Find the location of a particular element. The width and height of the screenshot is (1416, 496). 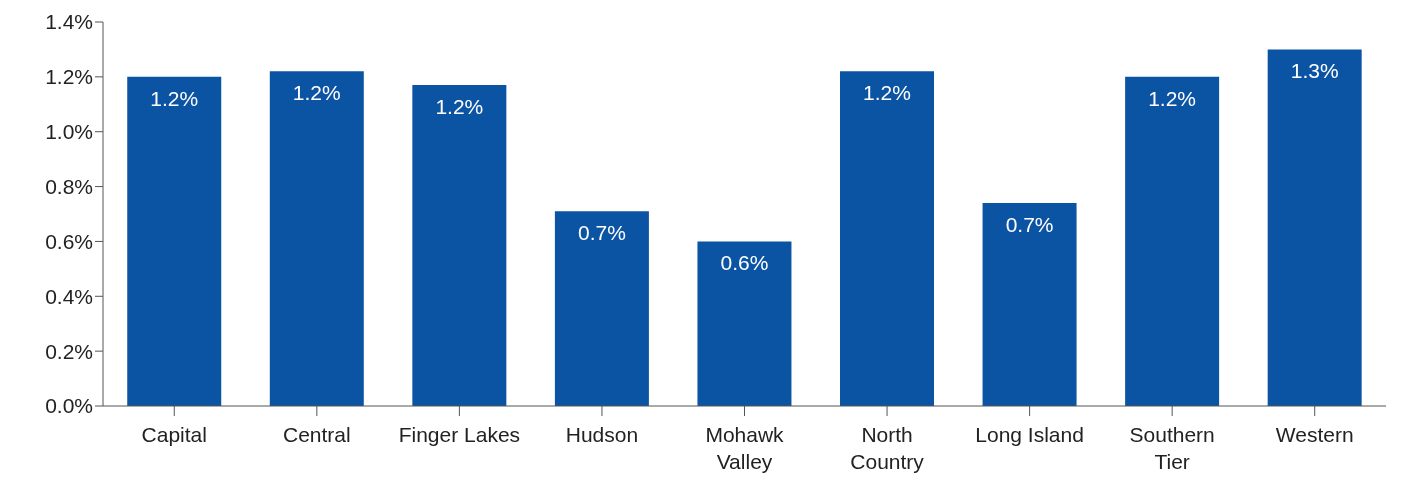

x-tick-label: Capital is located at coordinates (174, 434).